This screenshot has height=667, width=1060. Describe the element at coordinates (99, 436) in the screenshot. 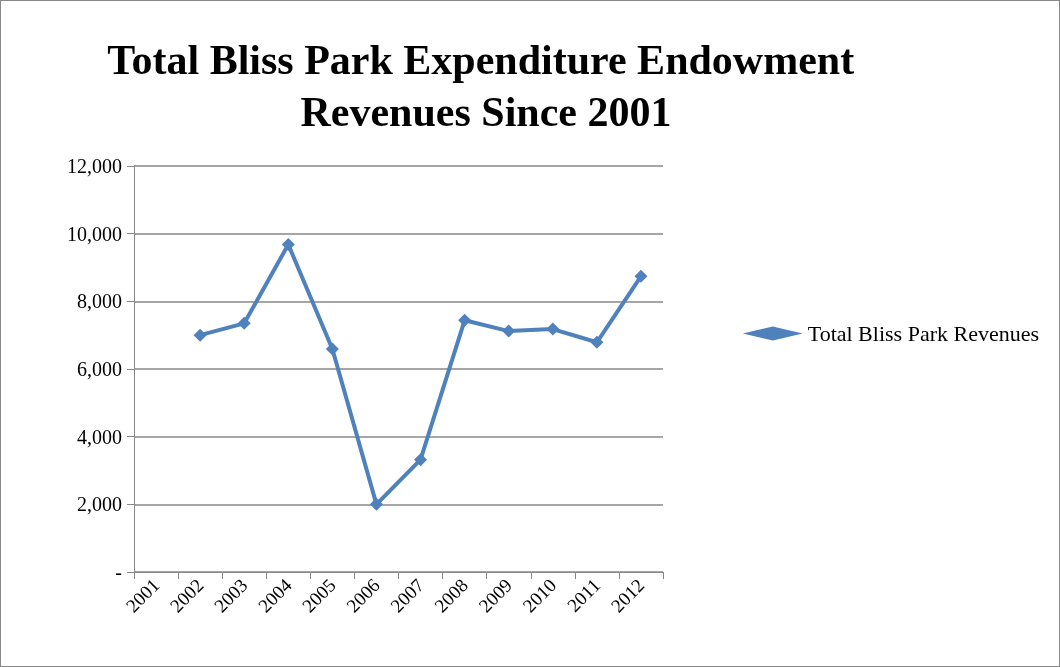

I see `y-tick-label: 4,000` at that location.